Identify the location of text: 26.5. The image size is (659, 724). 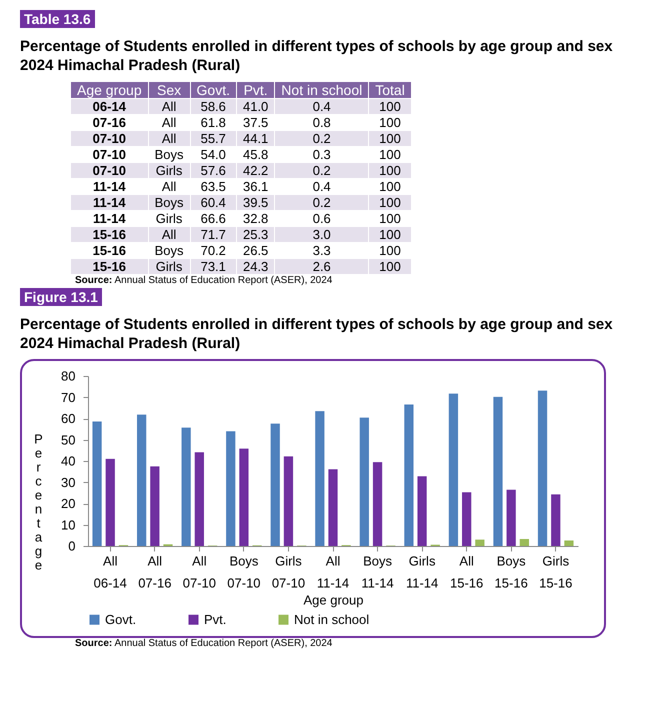
(255, 250).